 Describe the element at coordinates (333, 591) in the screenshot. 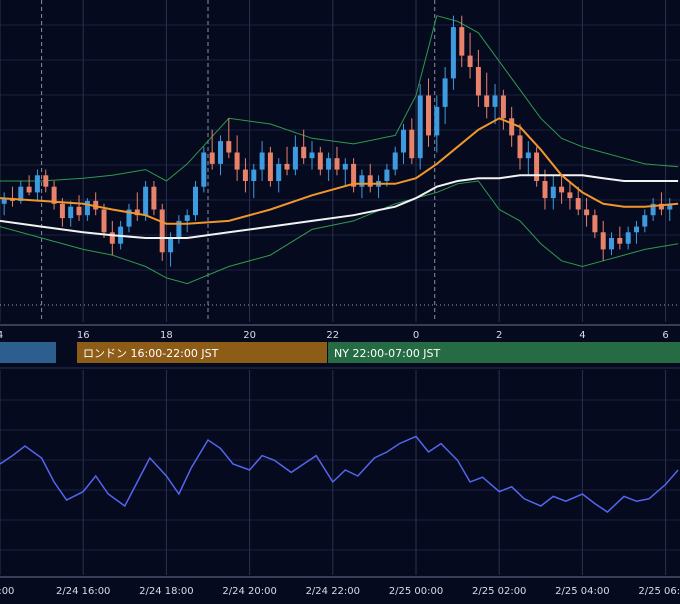

I see `lower-tick-label: 2/24 22:00` at that location.